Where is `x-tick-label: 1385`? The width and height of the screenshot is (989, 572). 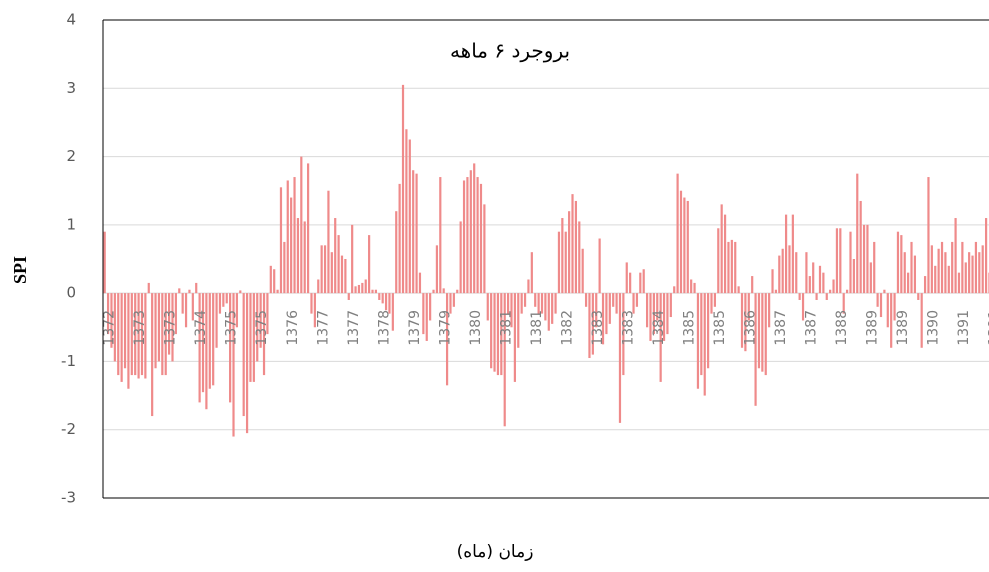
x-tick-label: 1385 is located at coordinates (689, 328).